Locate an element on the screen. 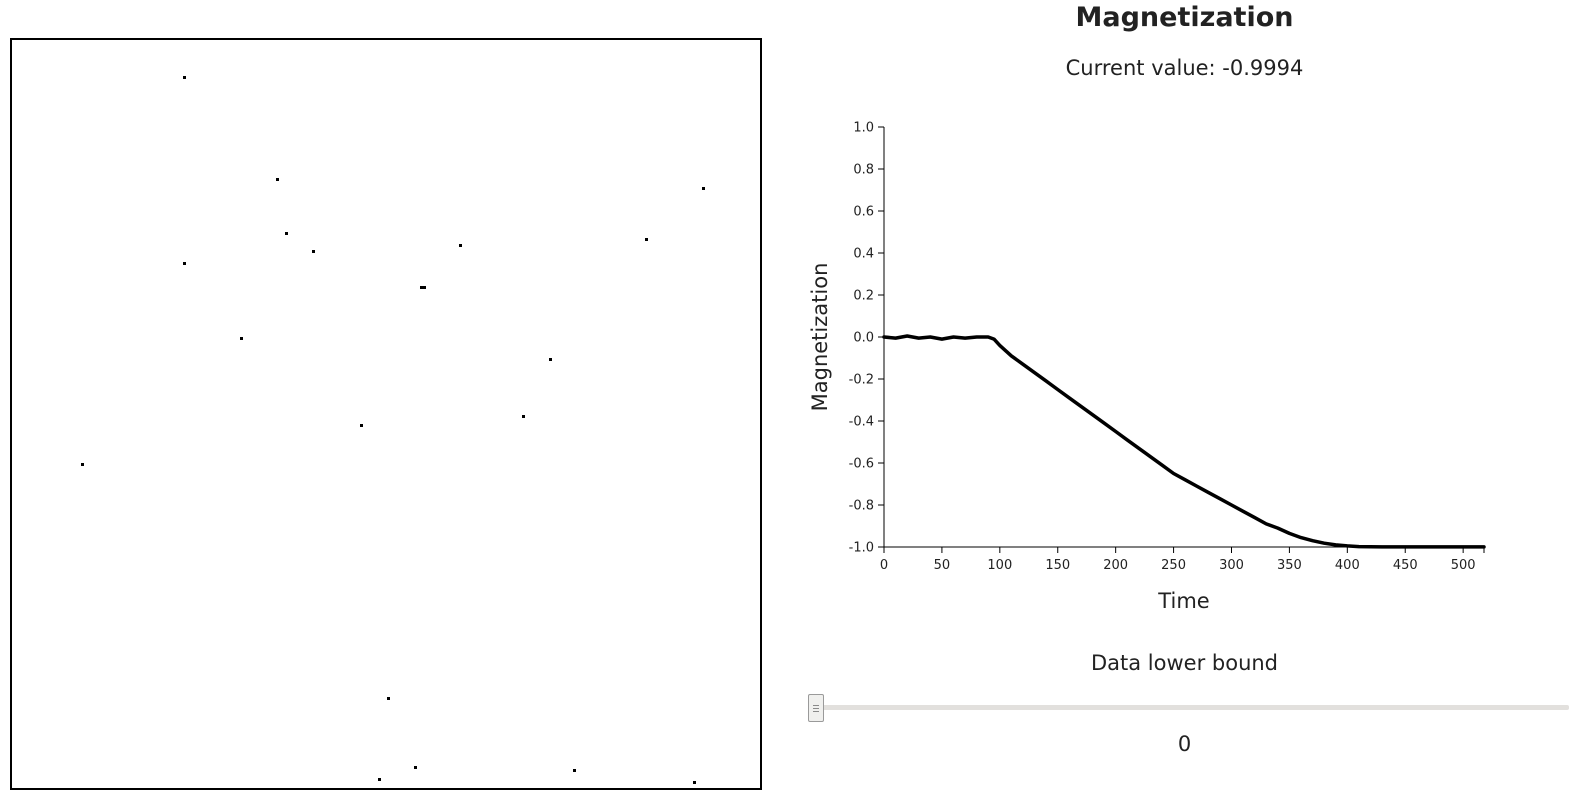 The width and height of the screenshot is (1569, 798). x-tick-label: 150 is located at coordinates (1057, 565).